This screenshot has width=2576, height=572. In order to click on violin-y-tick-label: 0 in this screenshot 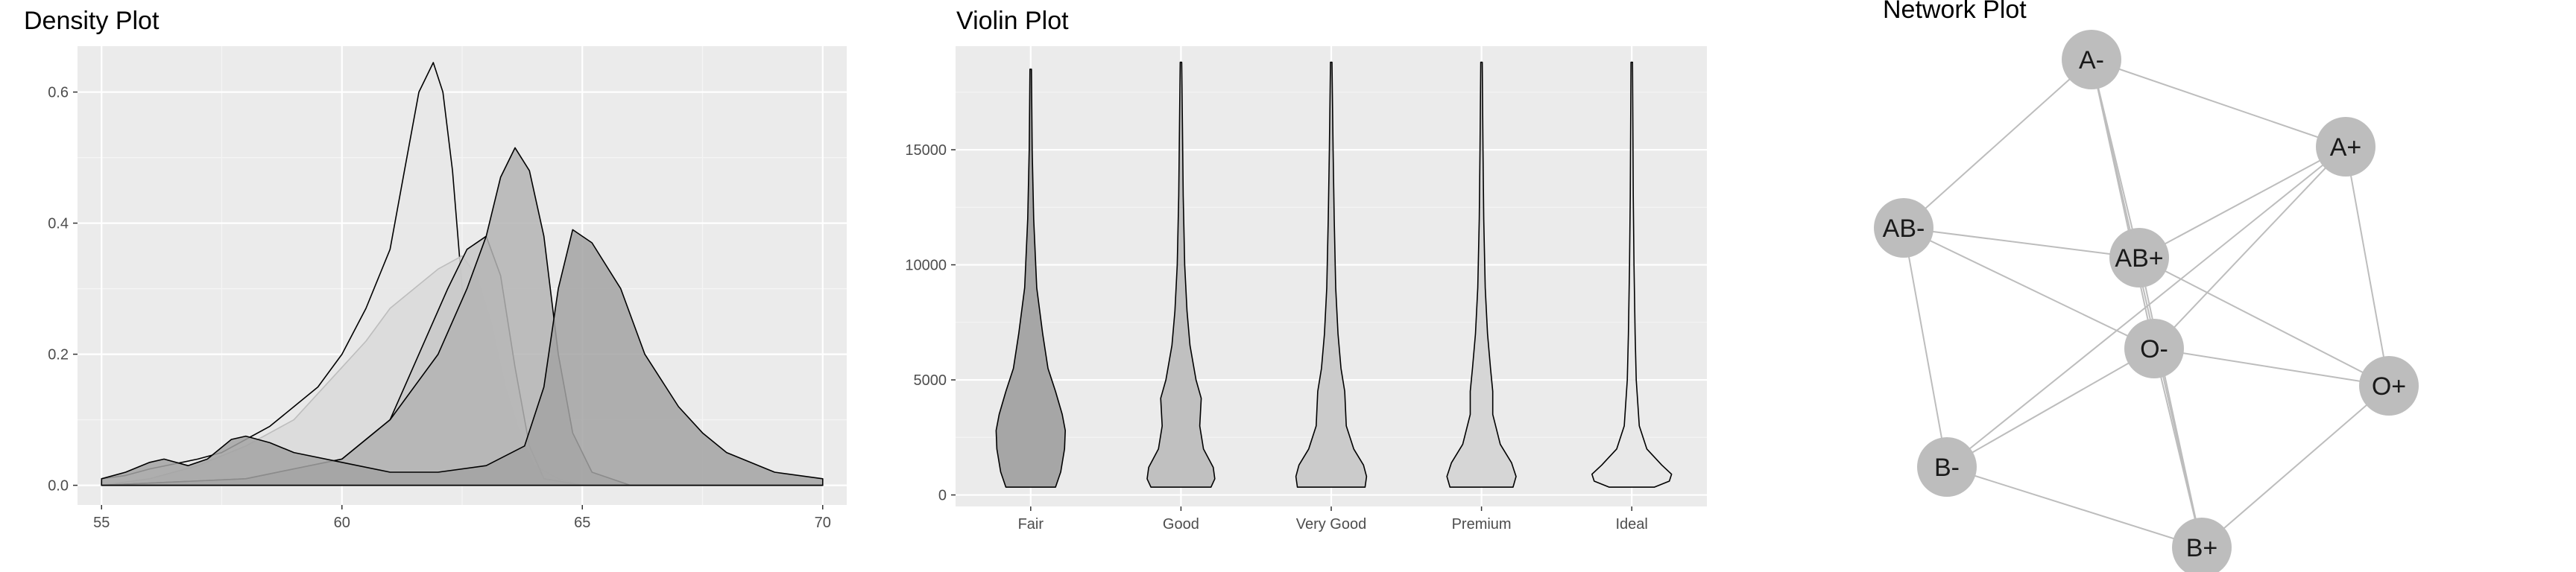, I will do `click(942, 496)`.